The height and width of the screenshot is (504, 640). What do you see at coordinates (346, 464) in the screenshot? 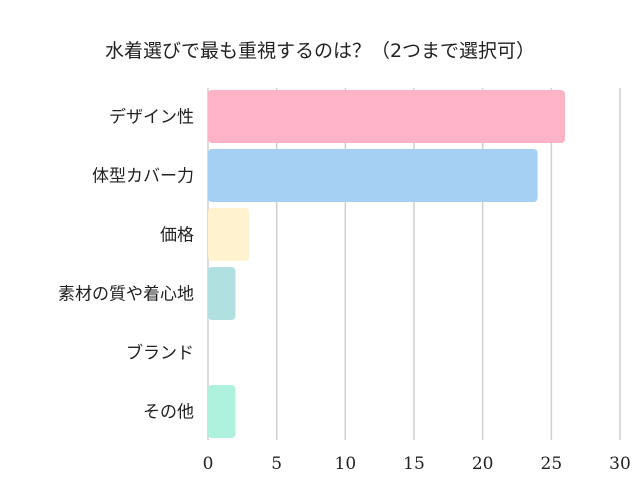
I see `x-tick-label: 10` at bounding box center [346, 464].